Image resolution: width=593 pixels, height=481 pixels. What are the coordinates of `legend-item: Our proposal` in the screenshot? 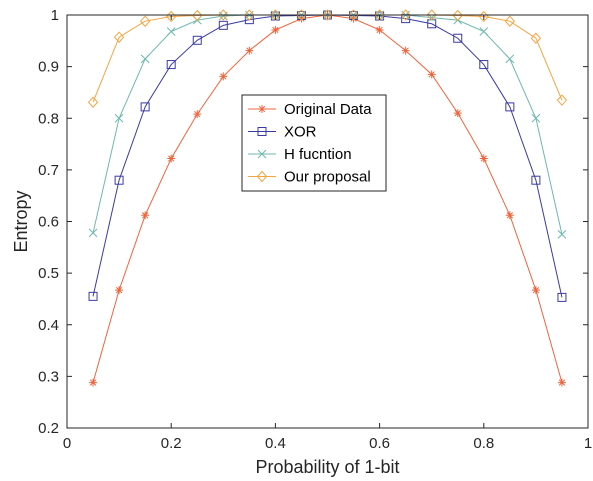 It's located at (309, 177).